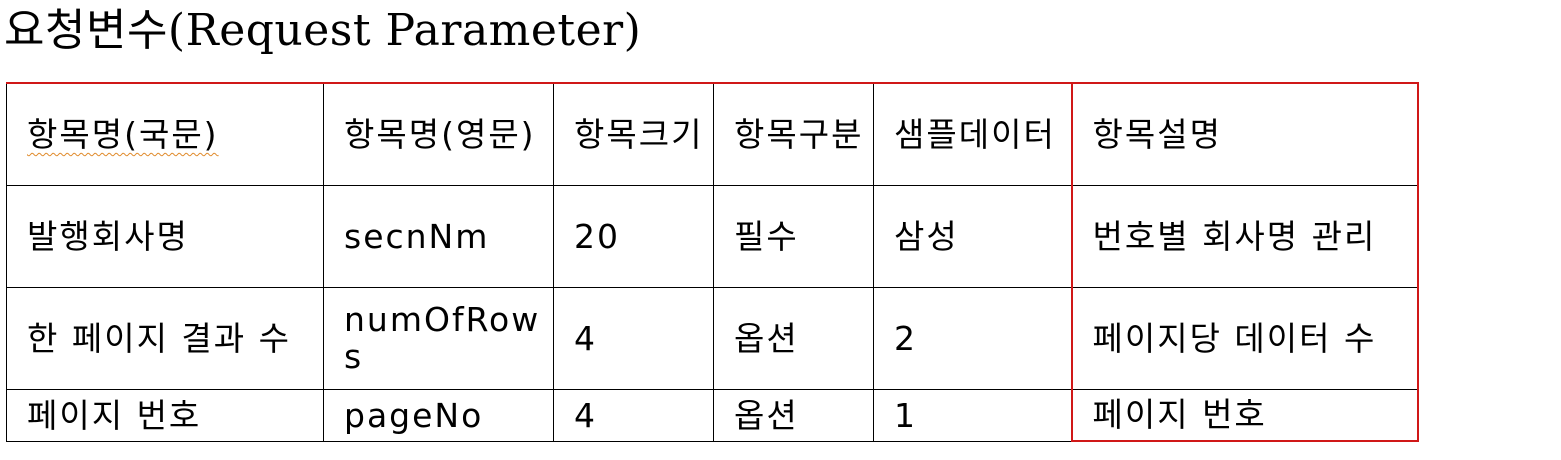 Image resolution: width=1561 pixels, height=460 pixels. What do you see at coordinates (972, 236) in the screenshot?
I see `table-cell: 삼성` at bounding box center [972, 236].